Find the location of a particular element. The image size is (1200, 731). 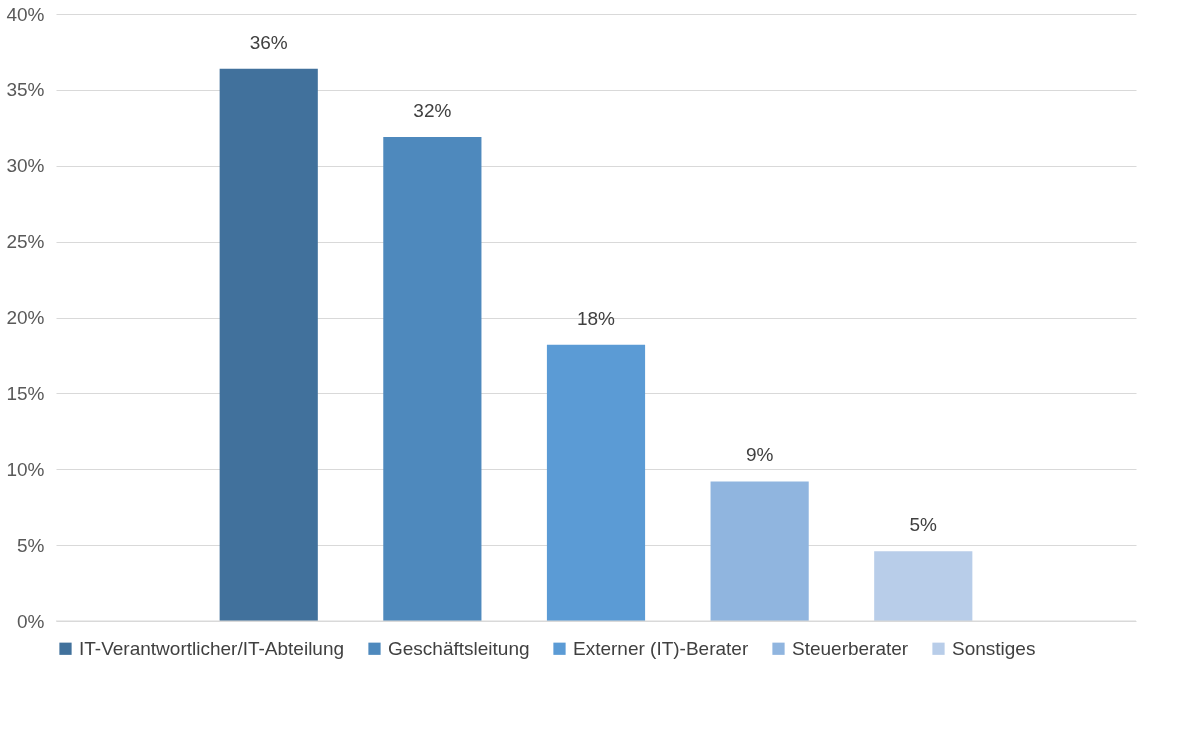

legend-label: Steuerberater is located at coordinates (850, 648).